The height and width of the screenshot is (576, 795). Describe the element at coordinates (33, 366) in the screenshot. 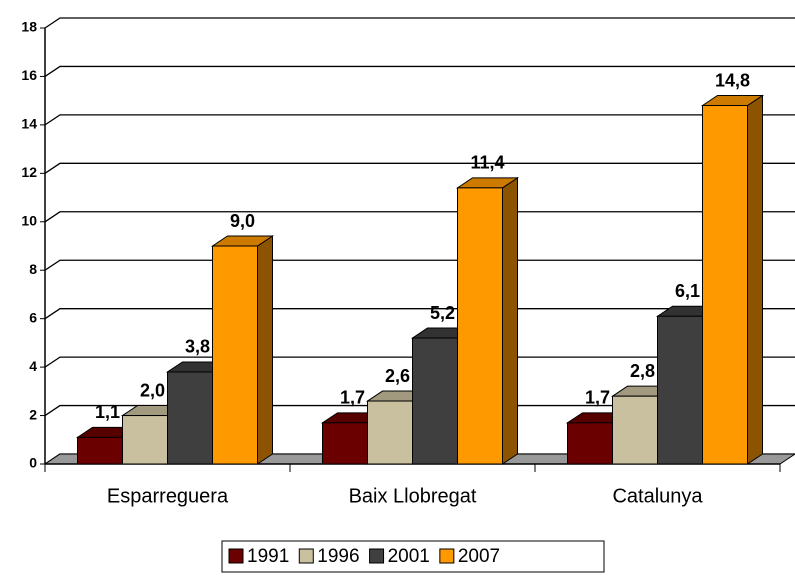

I see `y-tick-label: 4` at that location.